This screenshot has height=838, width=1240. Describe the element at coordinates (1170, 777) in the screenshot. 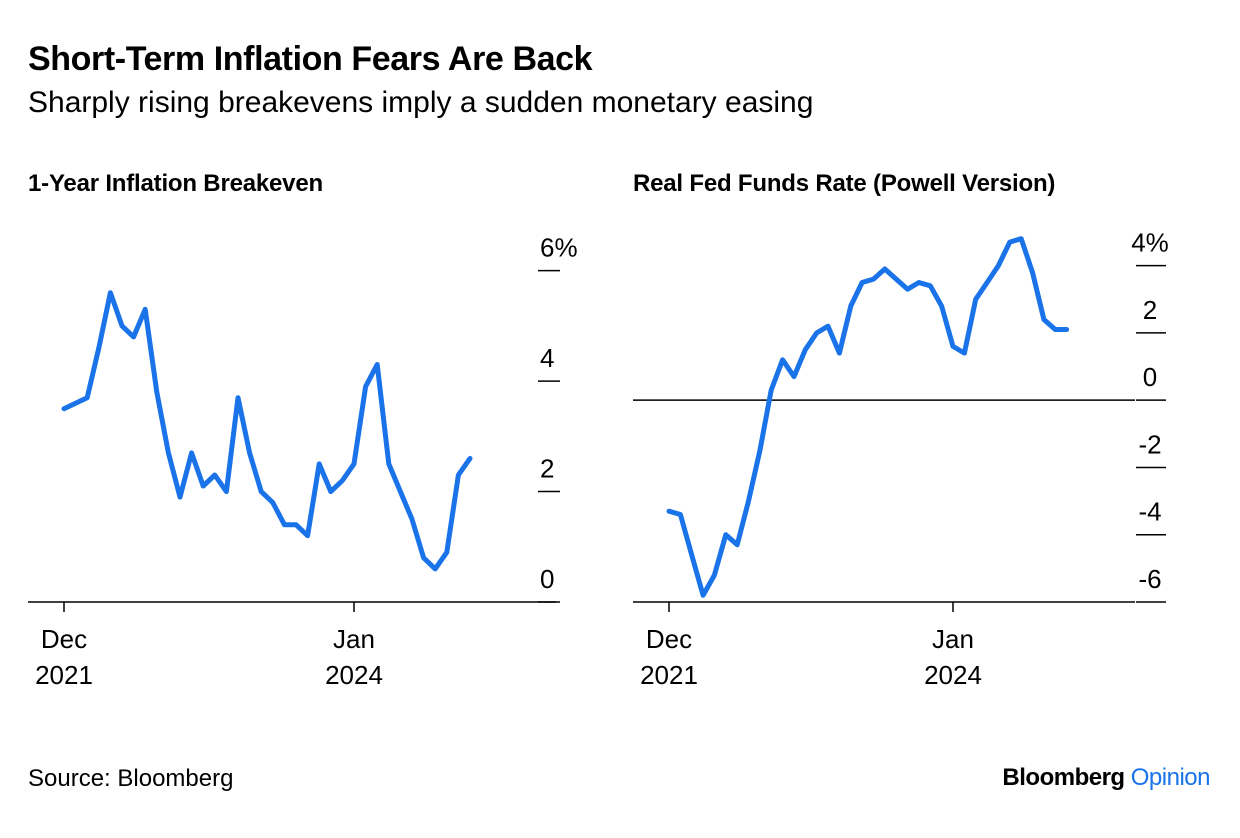

I see `brand-suffix: Opinion` at that location.